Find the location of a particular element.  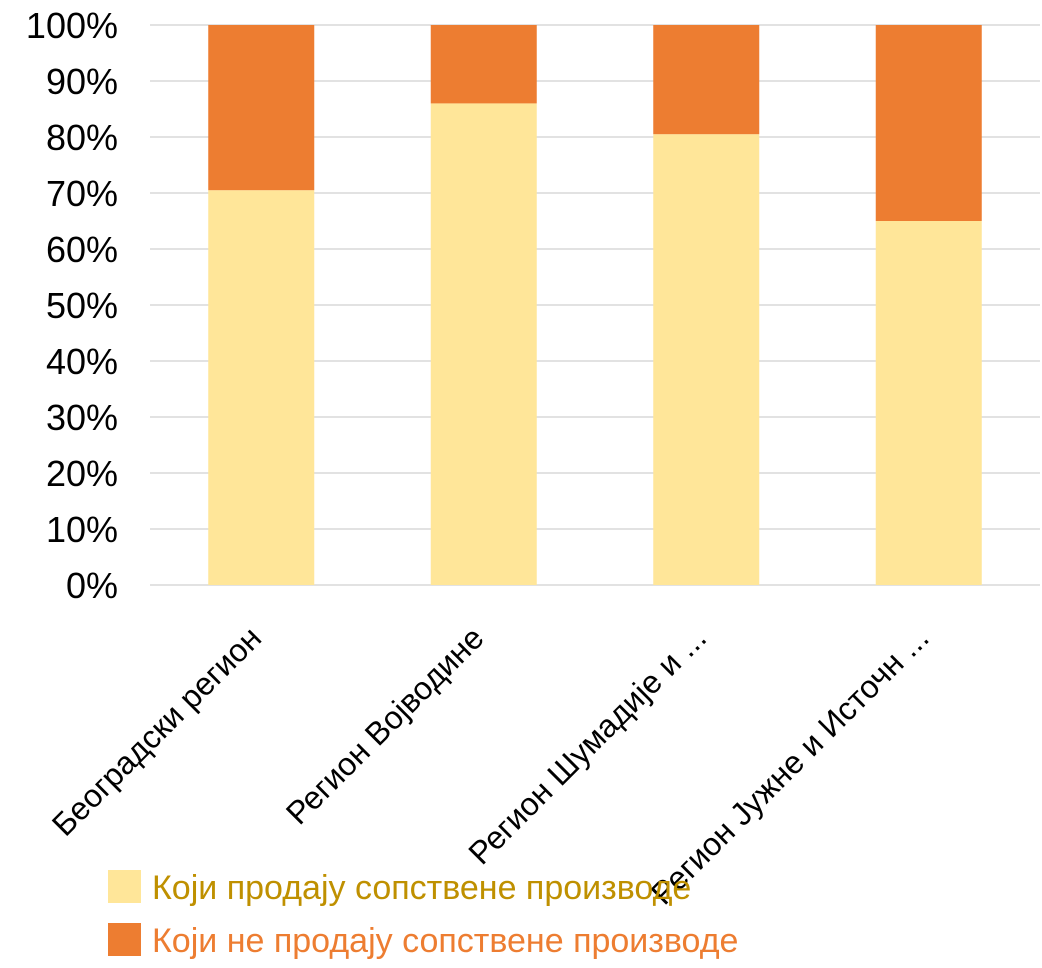

y-tick-label: 100% is located at coordinates (72, 25).